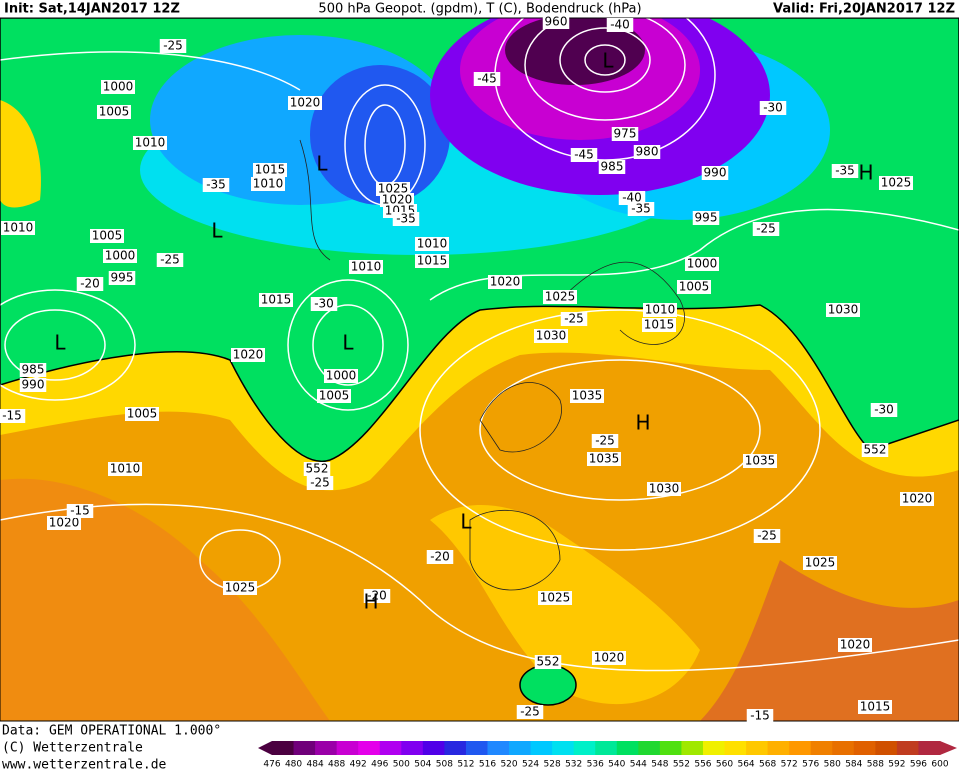 The image size is (959, 770). What do you see at coordinates (380, 135) in the screenshot?
I see `field-blue` at bounding box center [380, 135].